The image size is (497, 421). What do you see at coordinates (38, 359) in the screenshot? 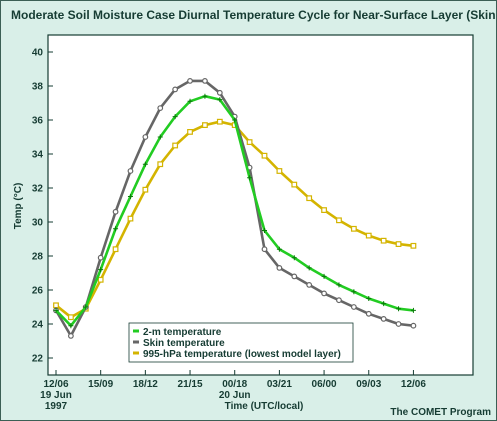
I see `y-tick-label: 22` at bounding box center [38, 359].